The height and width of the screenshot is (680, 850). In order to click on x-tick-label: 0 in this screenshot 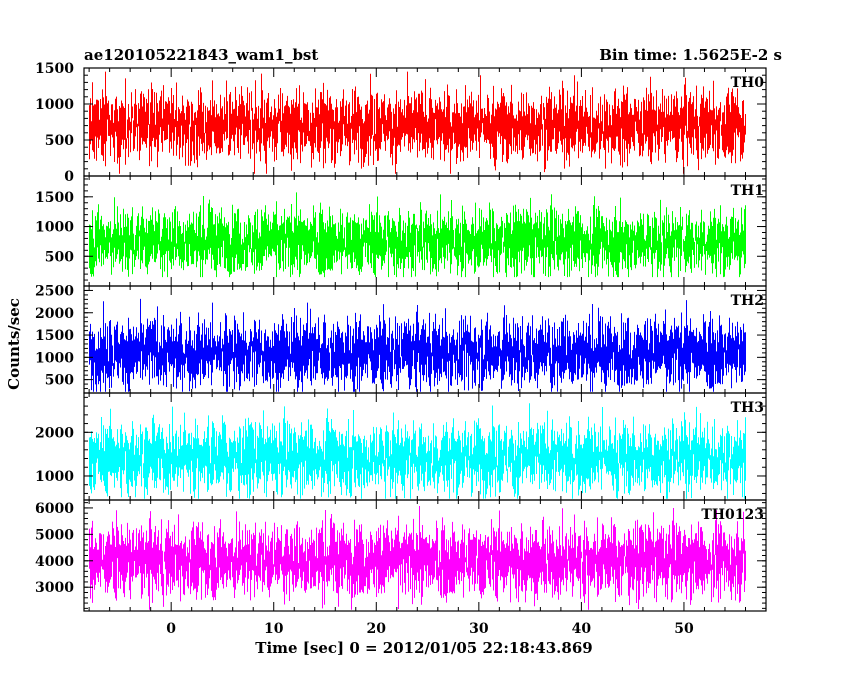, I will do `click(171, 629)`.